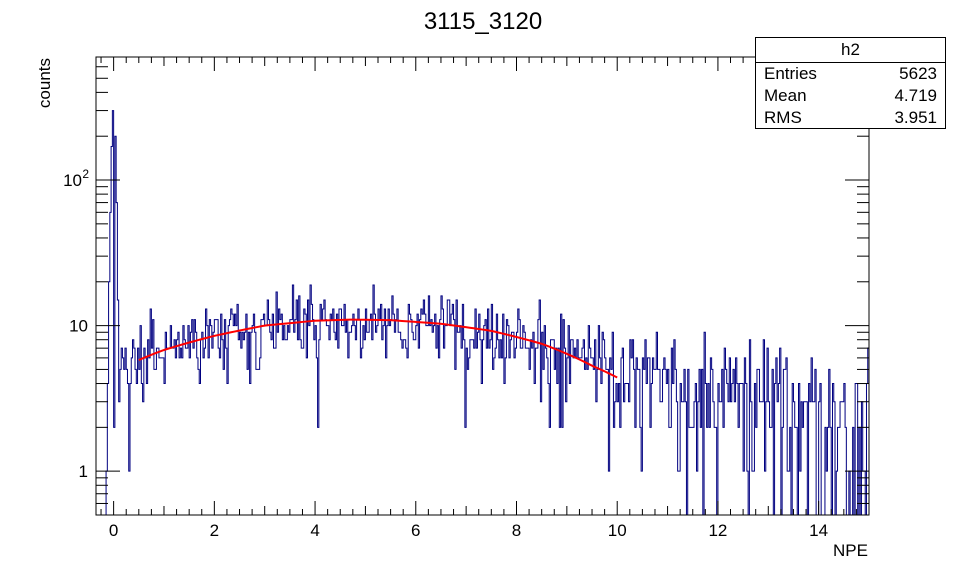  I want to click on x-tick-label: 6, so click(415, 530).